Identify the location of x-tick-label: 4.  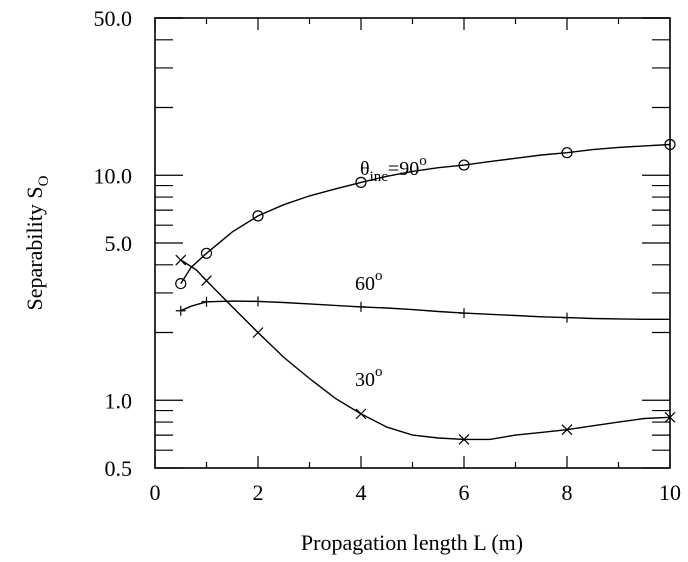
(361, 492).